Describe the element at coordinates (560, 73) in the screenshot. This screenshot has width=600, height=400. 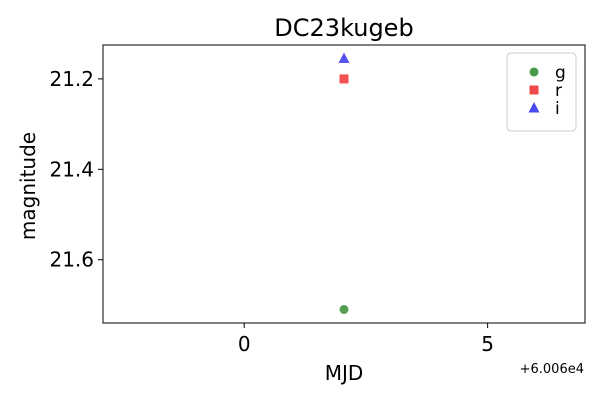
I see `legend-label-g: g` at that location.